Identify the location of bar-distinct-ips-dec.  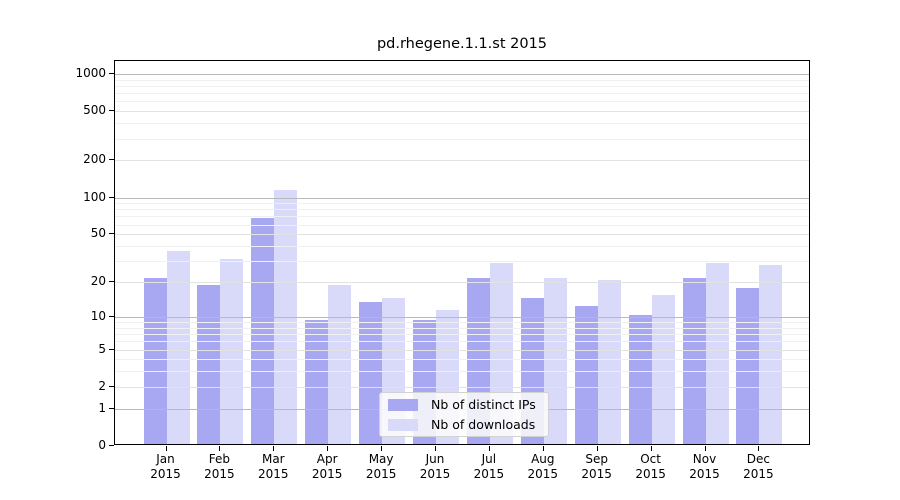
(748, 366).